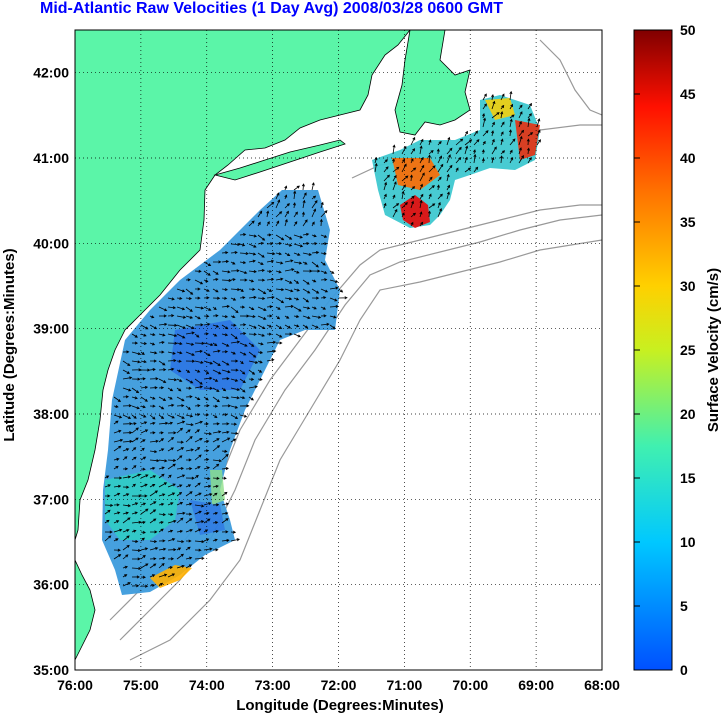 Image resolution: width=724 pixels, height=714 pixels. Describe the element at coordinates (51, 499) in the screenshot. I see `y-tick-label: 37:00` at that location.